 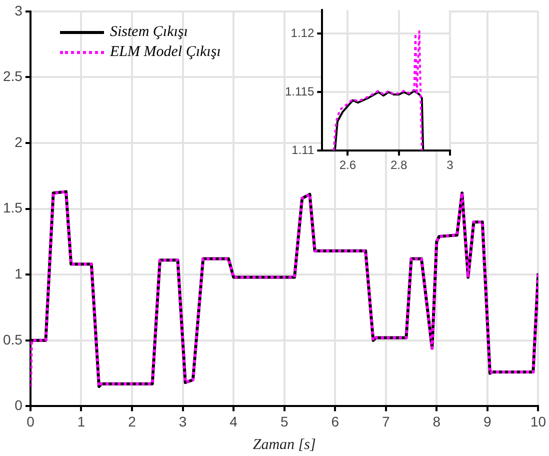 What do you see at coordinates (165, 52) in the screenshot?
I see `legend-label: ELM Model Çıkışı` at bounding box center [165, 52].